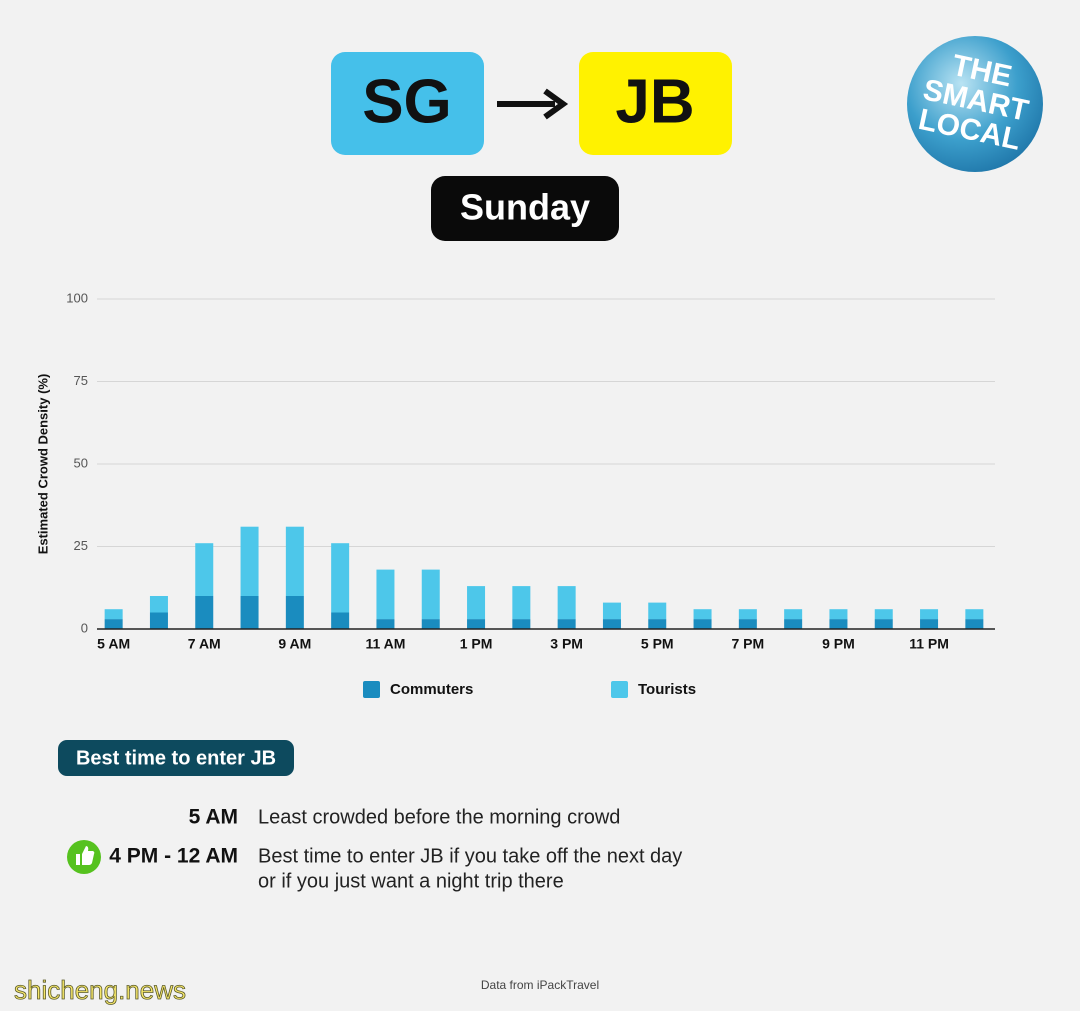  What do you see at coordinates (667, 689) in the screenshot?
I see `legend-label: Tourists` at bounding box center [667, 689].